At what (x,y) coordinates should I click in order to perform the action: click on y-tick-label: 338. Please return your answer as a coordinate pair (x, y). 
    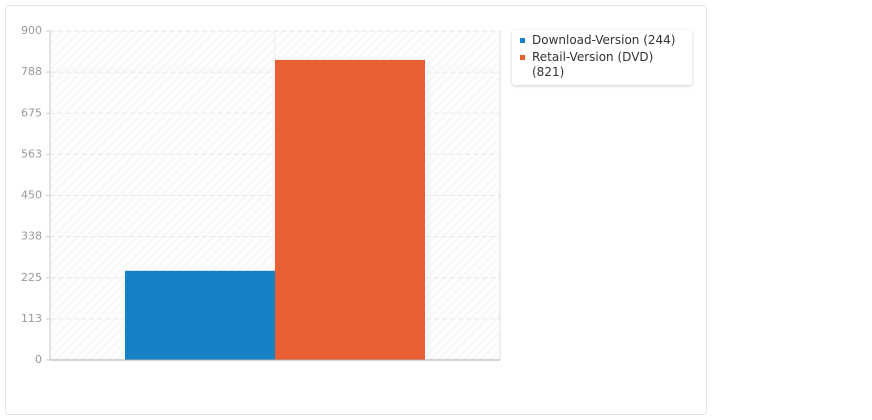
    Looking at the image, I should click on (31, 236).